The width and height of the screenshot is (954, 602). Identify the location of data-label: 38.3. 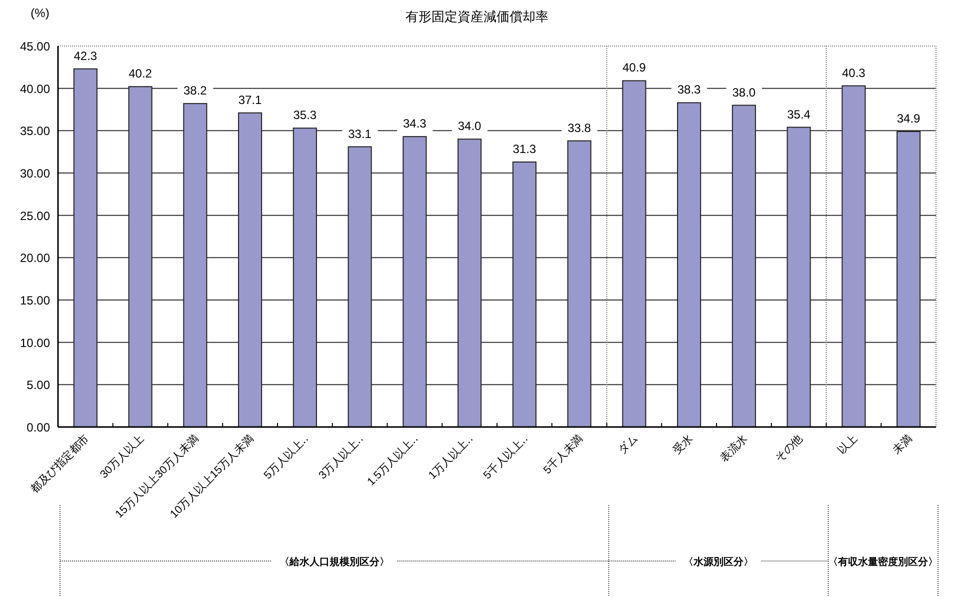
(689, 89).